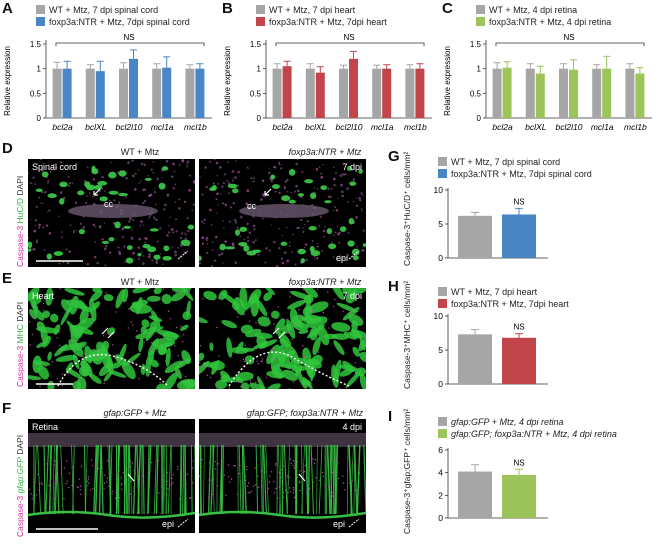  Describe the element at coordinates (40, 9) in the screenshot. I see `legend-swatch-wt` at that location.